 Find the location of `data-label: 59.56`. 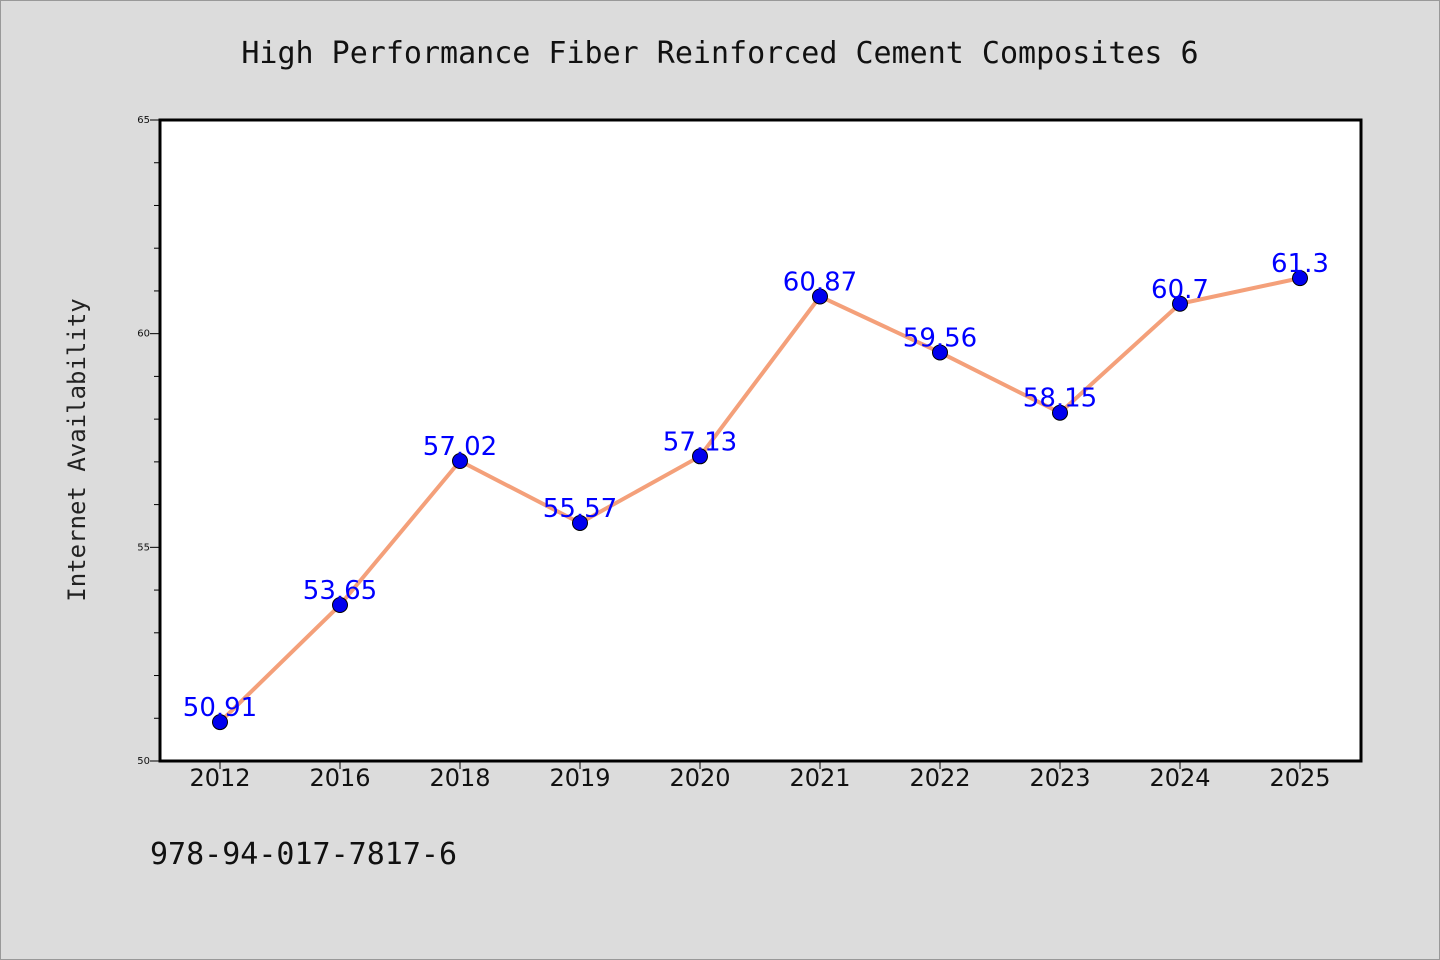

data-label: 59.56 is located at coordinates (940, 338).